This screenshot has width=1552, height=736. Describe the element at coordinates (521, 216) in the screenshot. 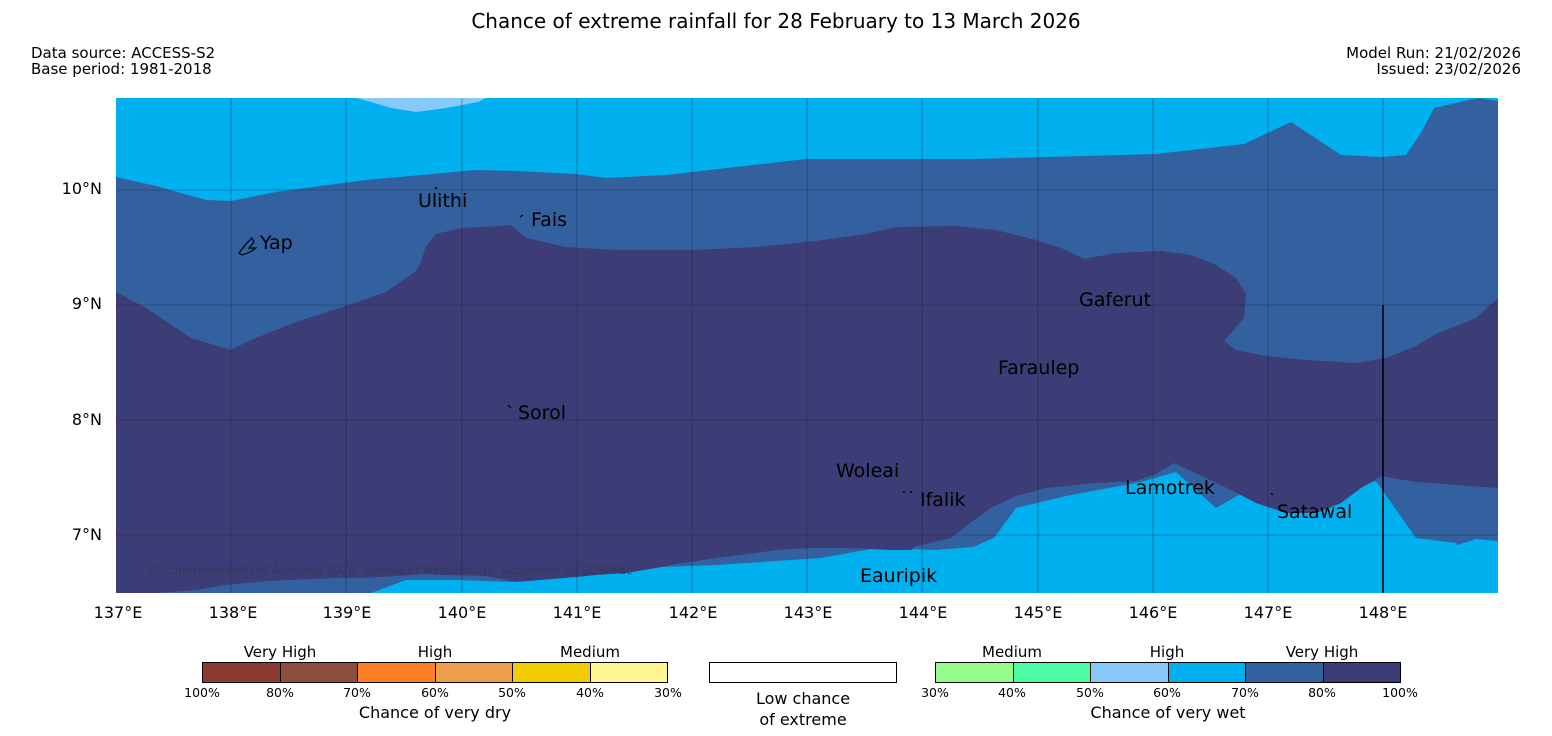

I see `fais-island-shape` at that location.